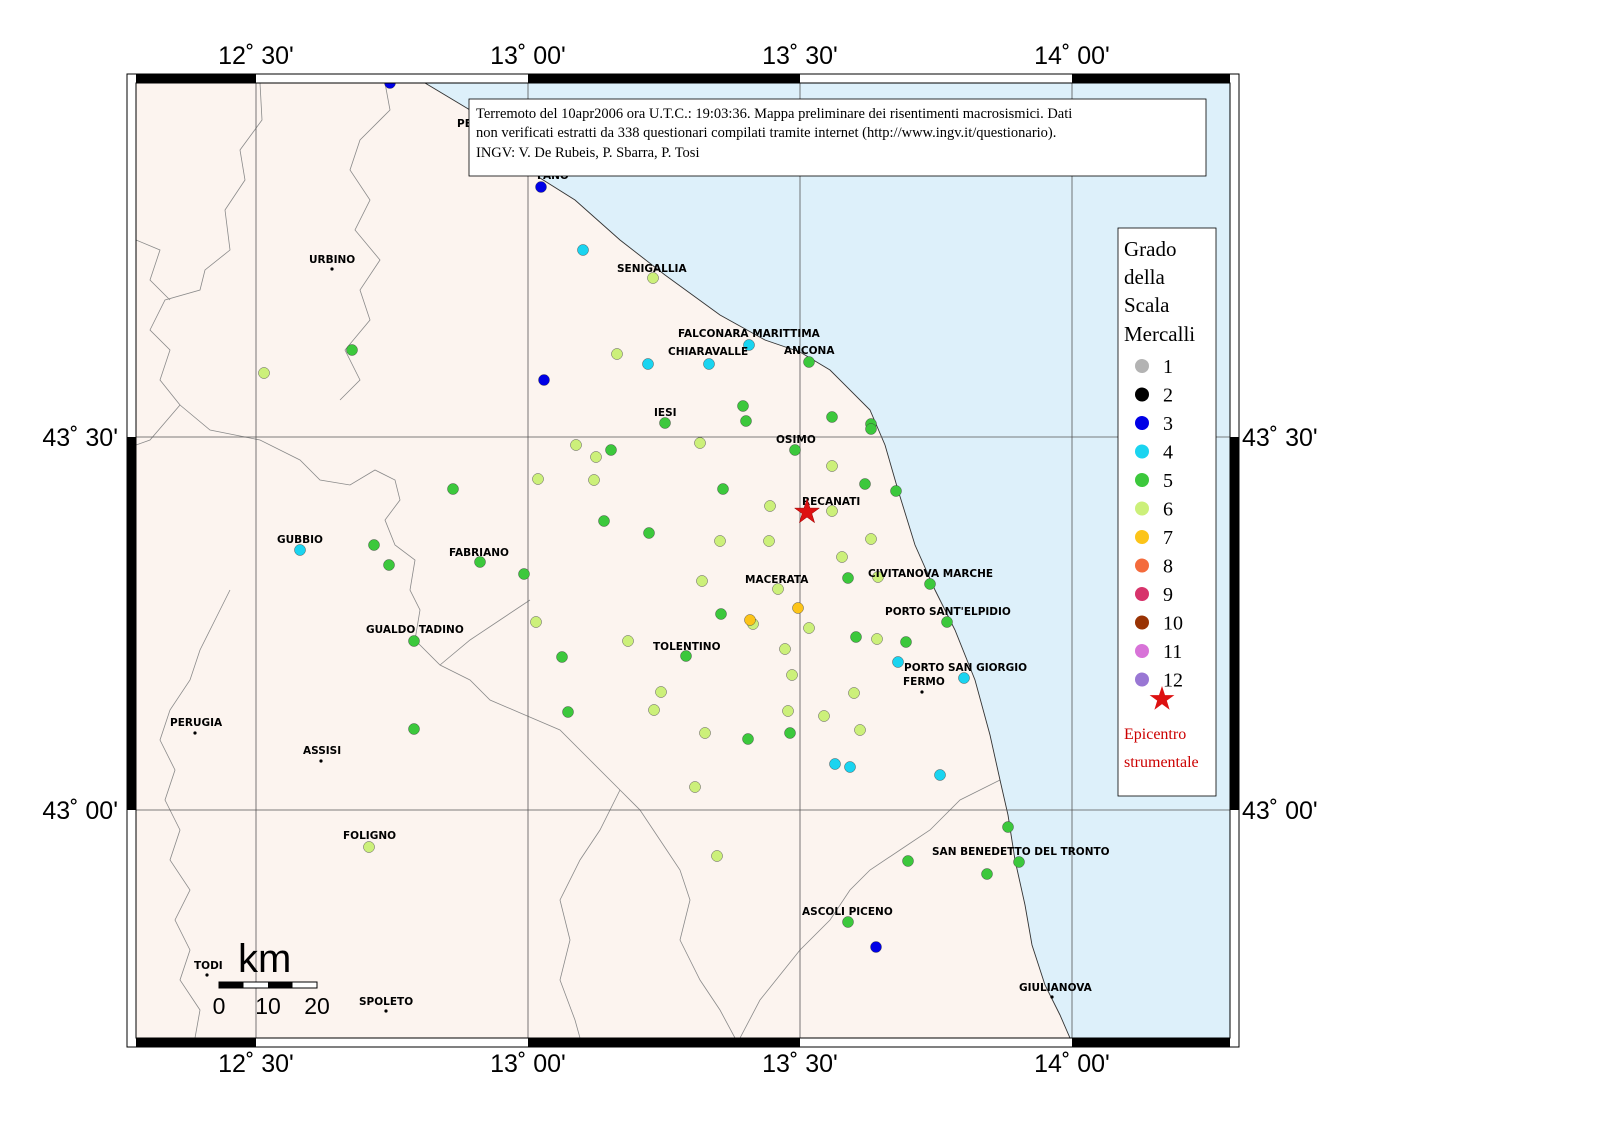  What do you see at coordinates (1161, 762) in the screenshot?
I see `legend-epicenter-label-2: strumentale` at bounding box center [1161, 762].